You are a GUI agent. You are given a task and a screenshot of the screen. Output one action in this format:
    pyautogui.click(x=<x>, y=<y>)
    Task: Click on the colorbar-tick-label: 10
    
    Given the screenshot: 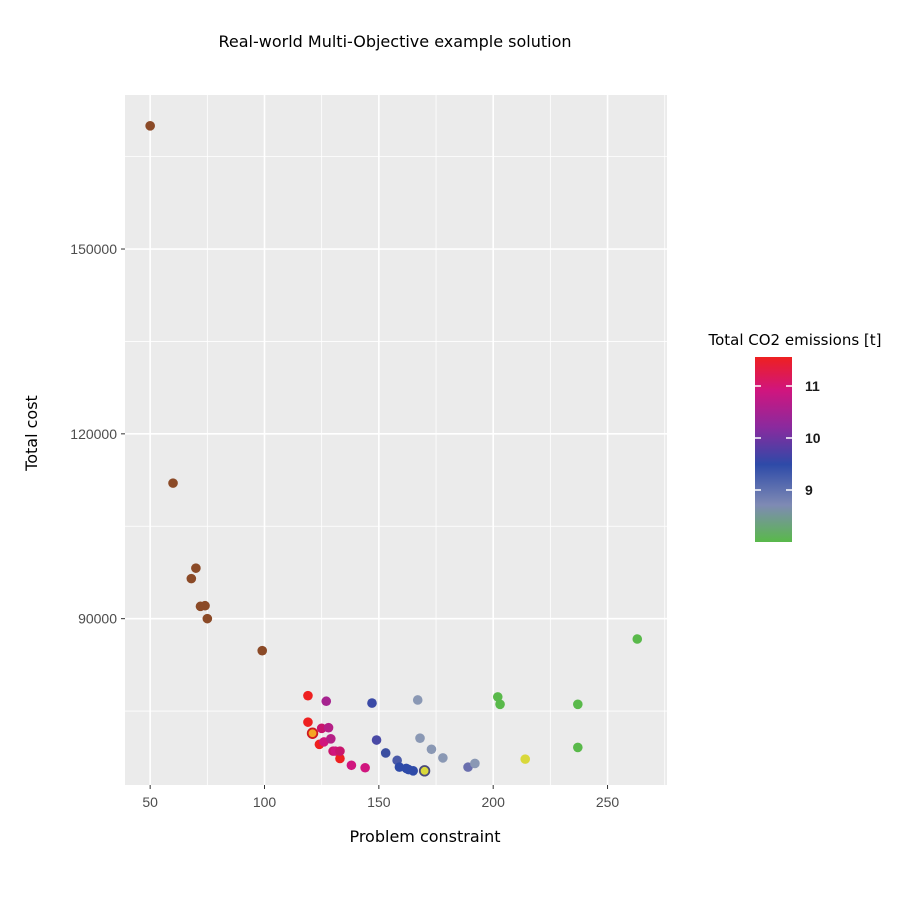 What is the action you would take?
    pyautogui.click(x=813, y=438)
    